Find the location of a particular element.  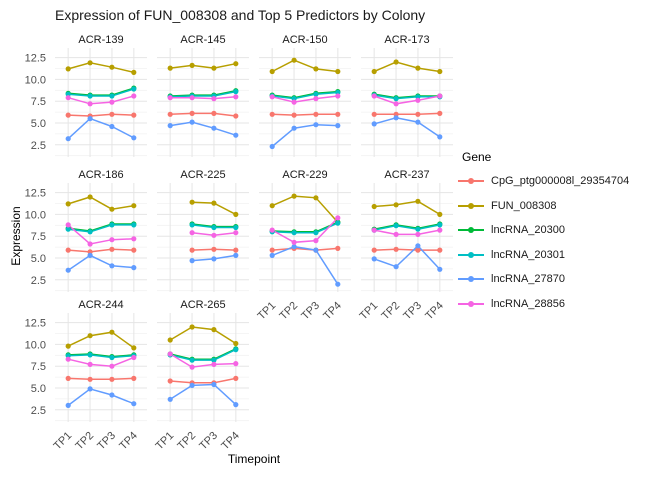

legend-label: lncRNA_20301 is located at coordinates (528, 254).